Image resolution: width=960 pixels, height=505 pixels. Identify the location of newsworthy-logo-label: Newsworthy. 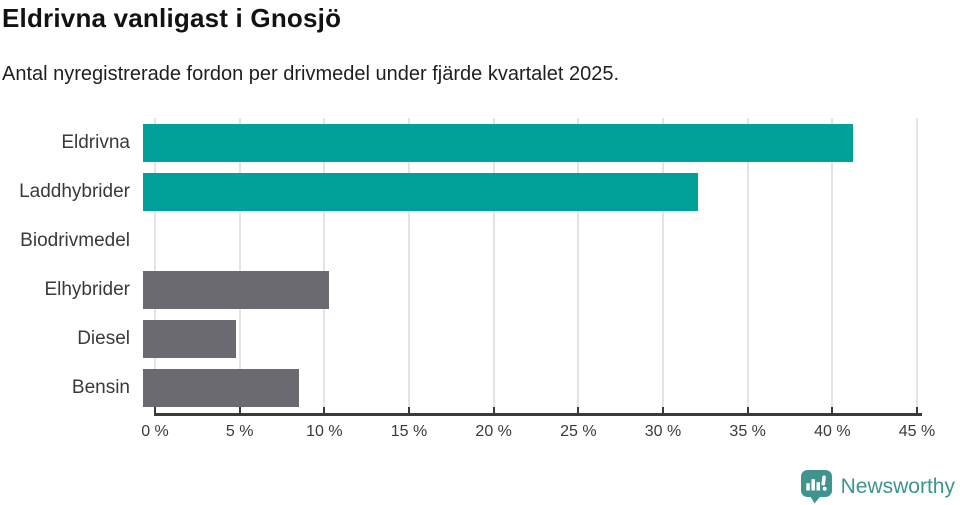
(897, 486).